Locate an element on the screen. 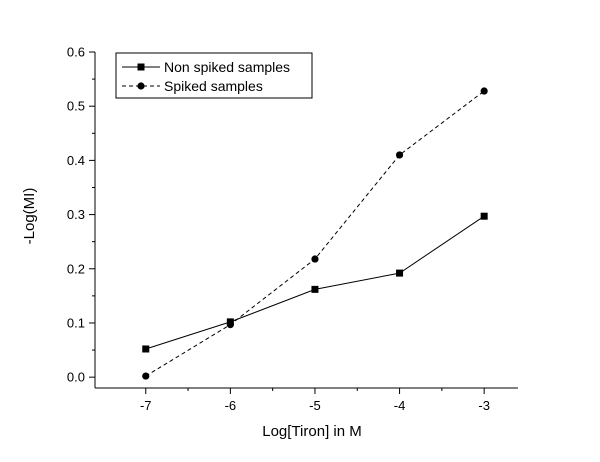  y-tick-label: 0.2 is located at coordinates (76, 268).